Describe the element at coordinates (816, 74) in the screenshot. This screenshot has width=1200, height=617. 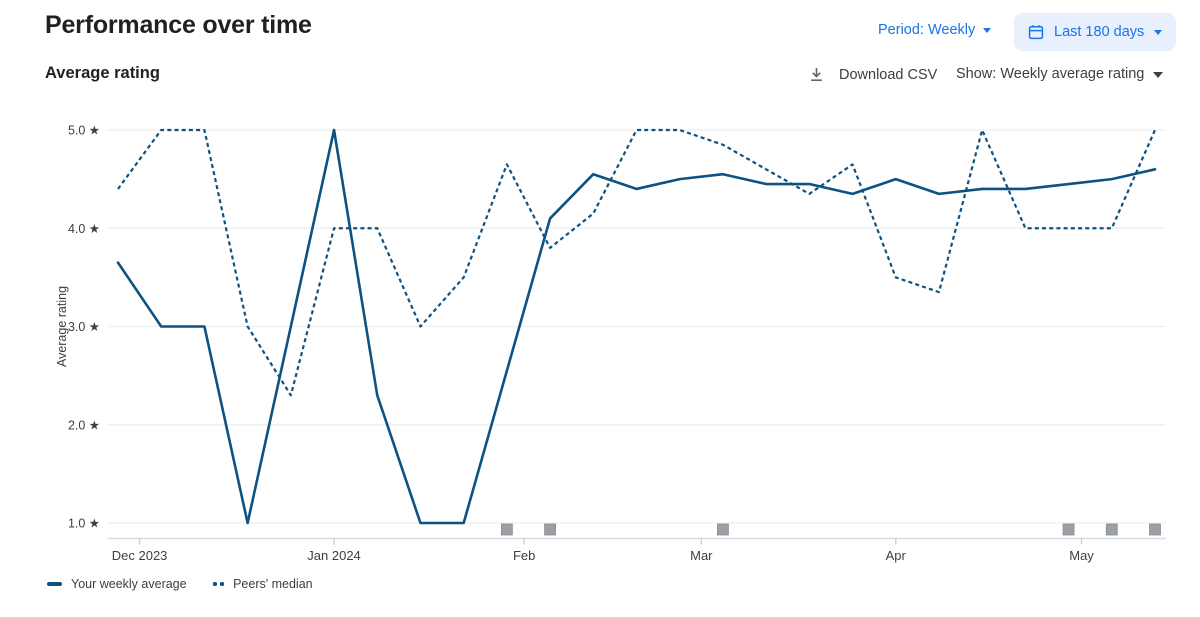
I see `download-icon` at that location.